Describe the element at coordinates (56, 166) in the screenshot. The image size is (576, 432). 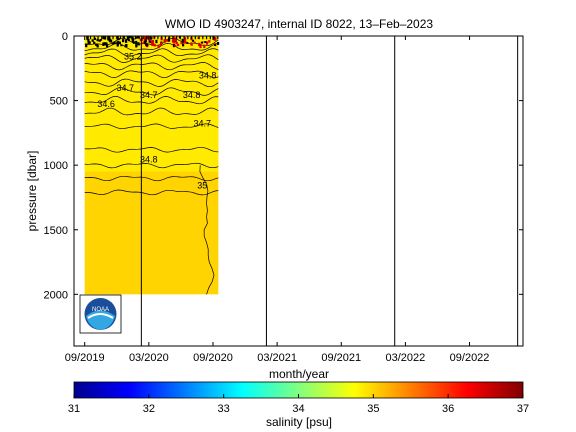
I see `y-tick-label: 1000` at that location.